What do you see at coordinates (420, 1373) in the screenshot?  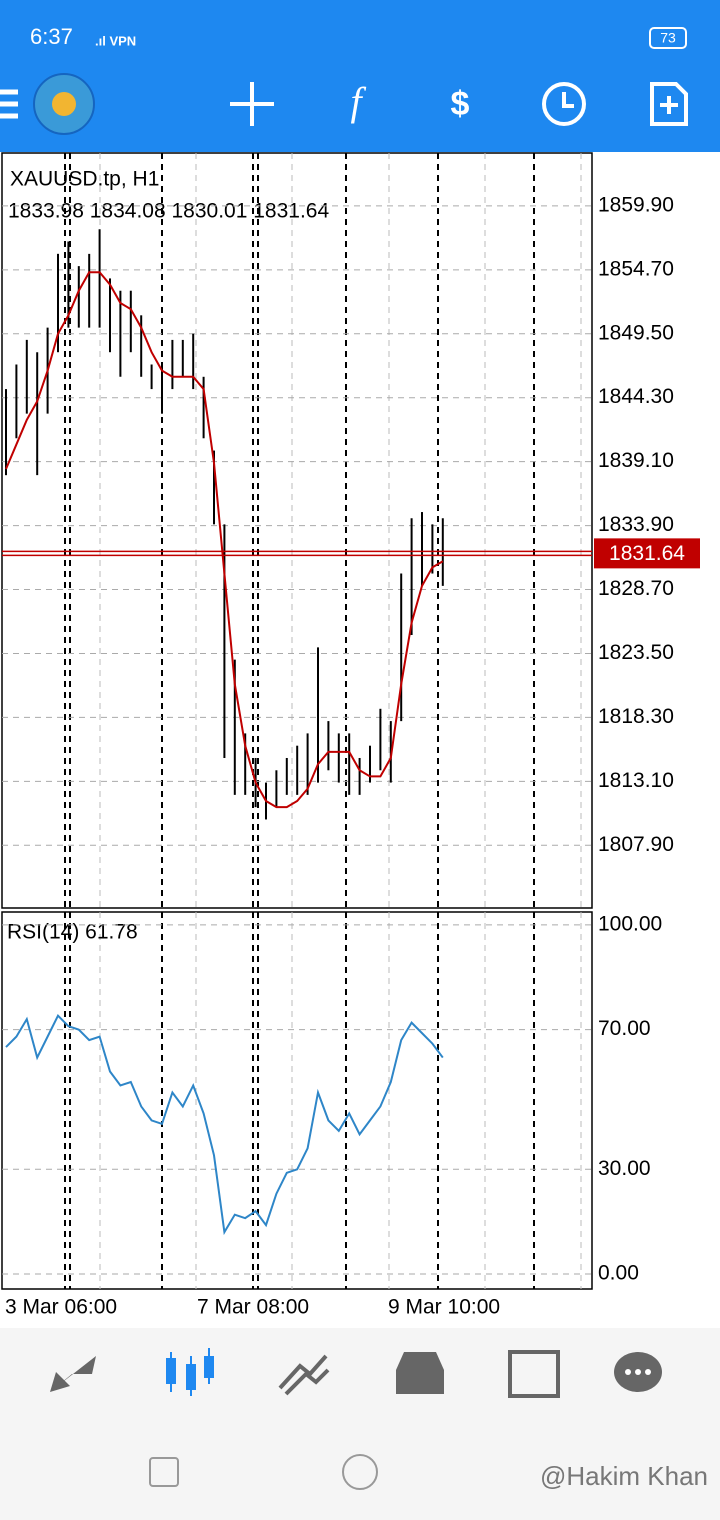 I see `history-tab` at bounding box center [420, 1373].